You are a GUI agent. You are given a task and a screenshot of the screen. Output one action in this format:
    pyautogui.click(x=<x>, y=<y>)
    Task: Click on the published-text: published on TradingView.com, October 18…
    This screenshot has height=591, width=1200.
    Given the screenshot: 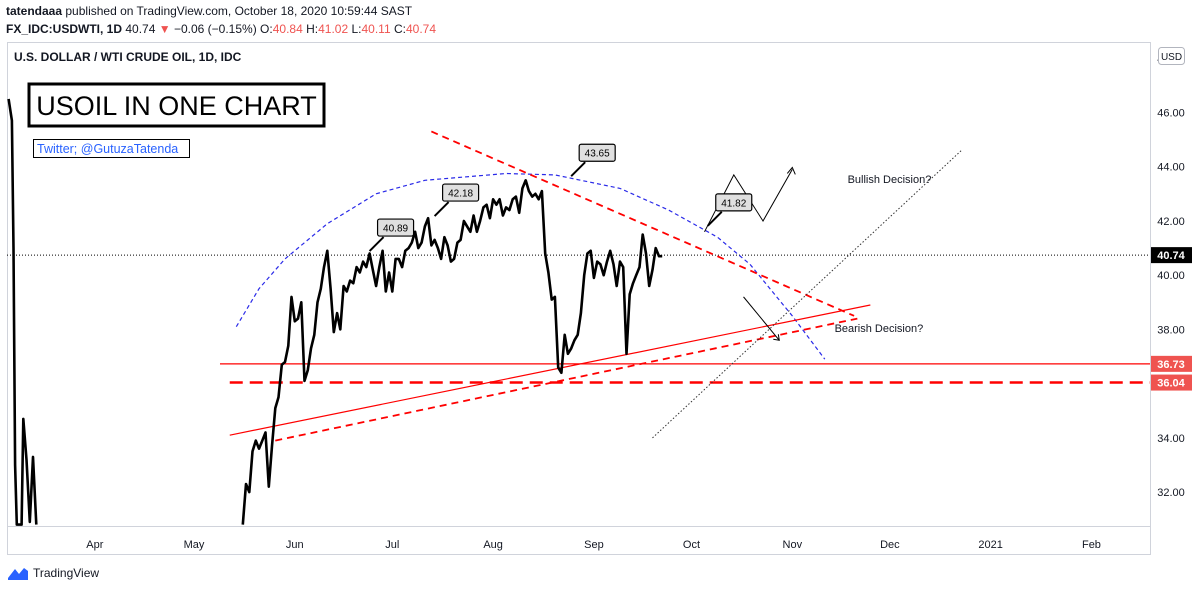 What is the action you would take?
    pyautogui.click(x=239, y=11)
    